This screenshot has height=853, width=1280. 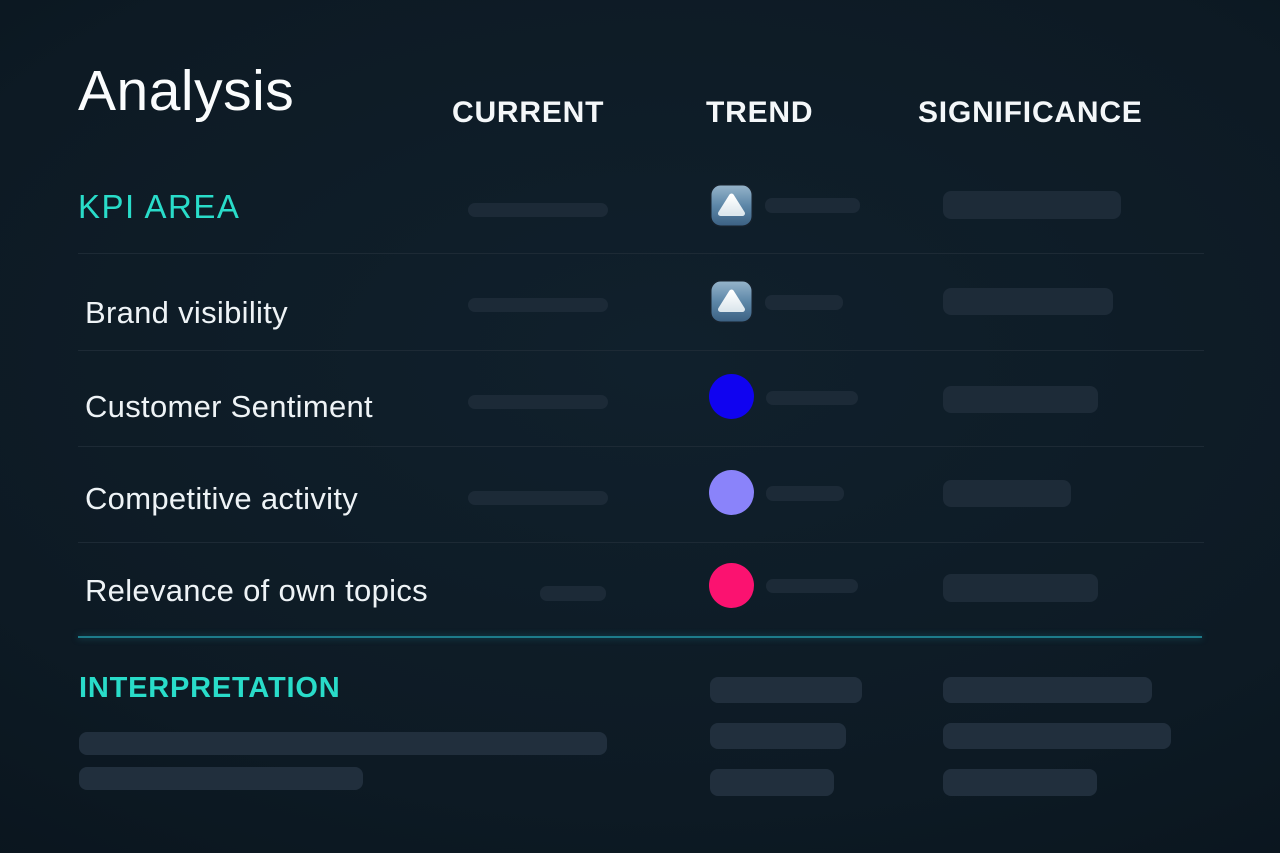 I want to click on row-label-customer-sentiment: Customer Sentiment, so click(x=229, y=406).